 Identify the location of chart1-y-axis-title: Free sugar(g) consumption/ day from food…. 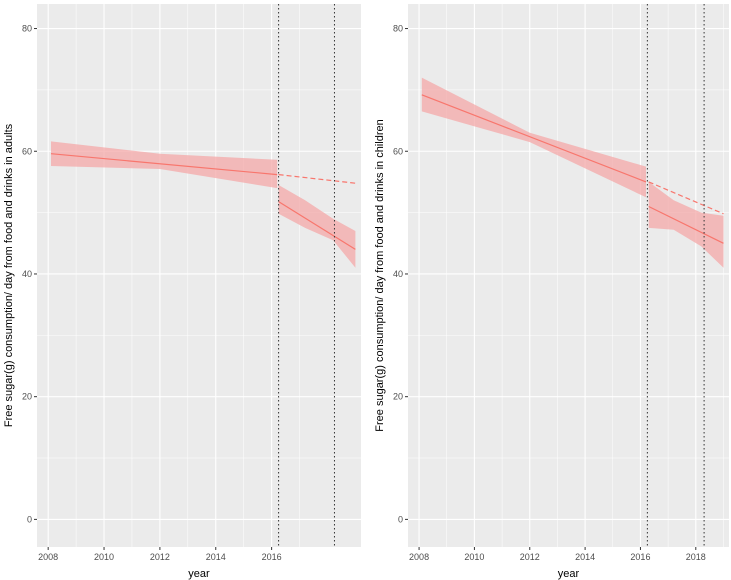
(9, 275).